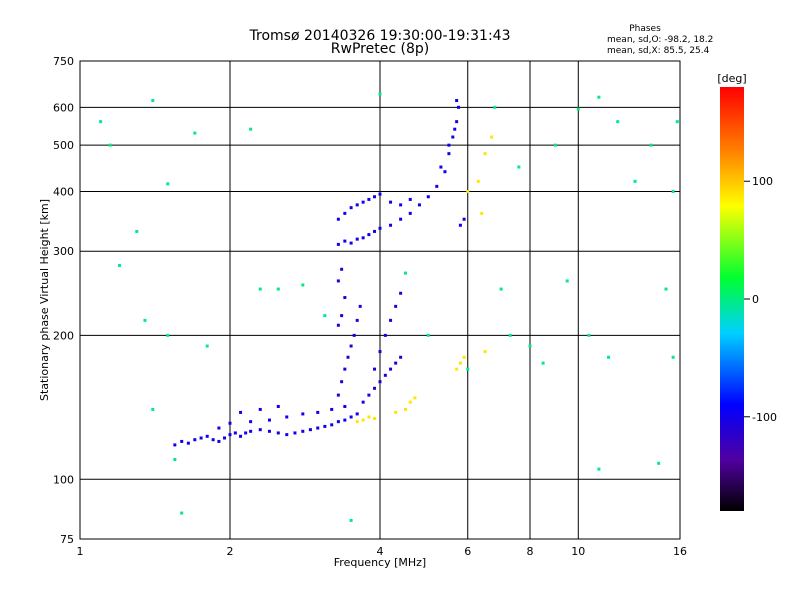  I want to click on y-tick-label: 500, so click(63, 145).